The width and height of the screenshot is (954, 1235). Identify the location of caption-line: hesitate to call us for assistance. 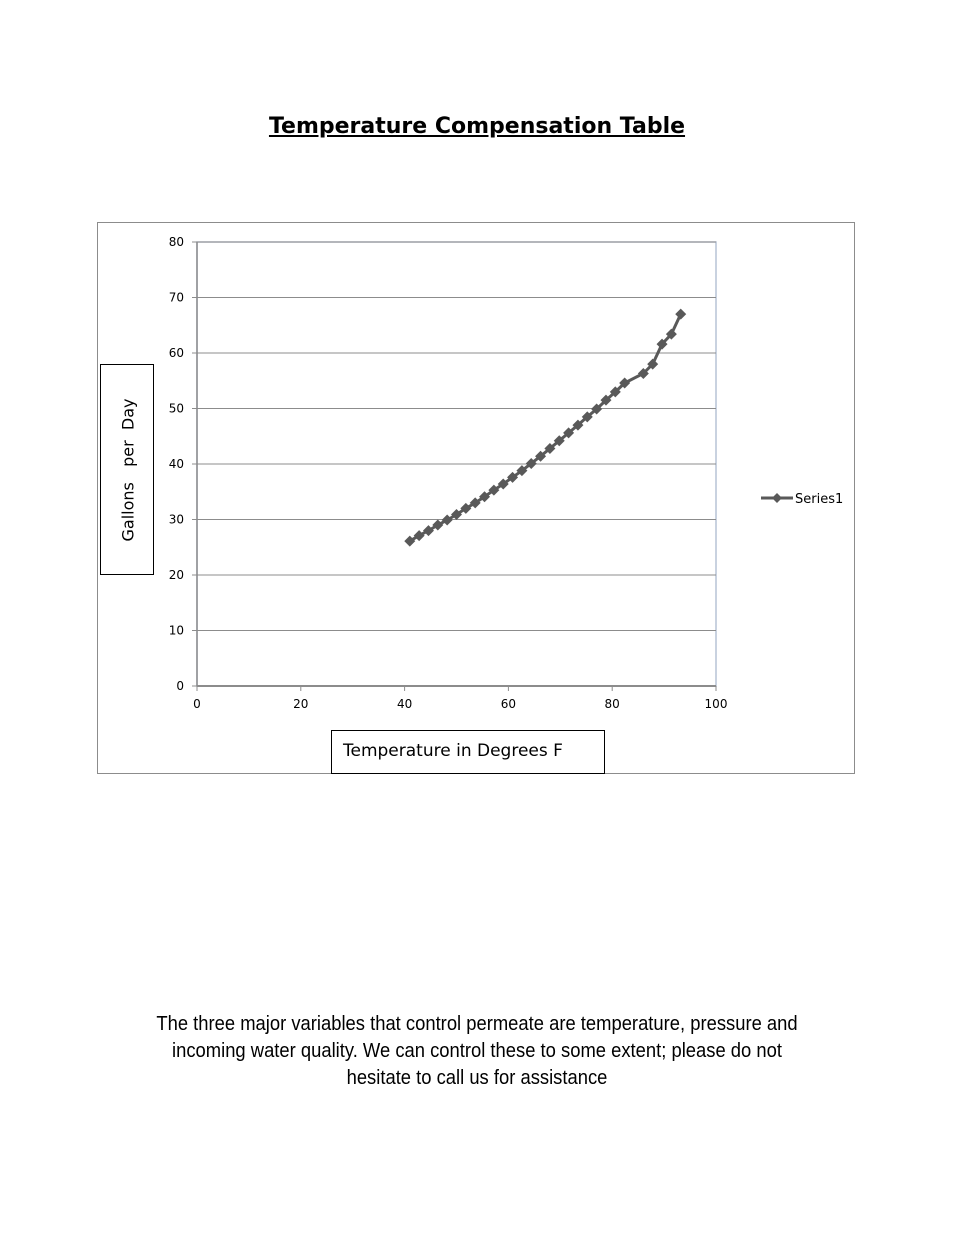
(477, 1078).